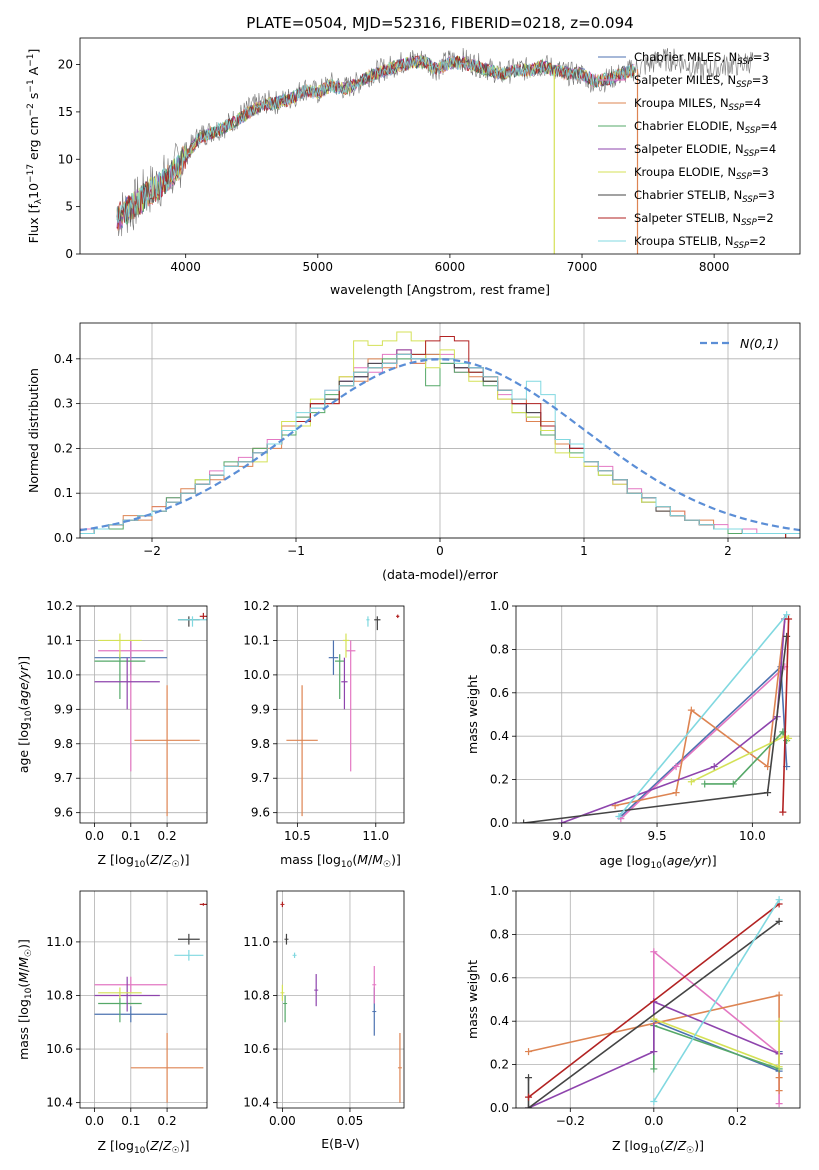 This screenshot has height=1170, width=819. Describe the element at coordinates (657, 836) in the screenshot. I see `x-tick-label: 9.5` at that location.